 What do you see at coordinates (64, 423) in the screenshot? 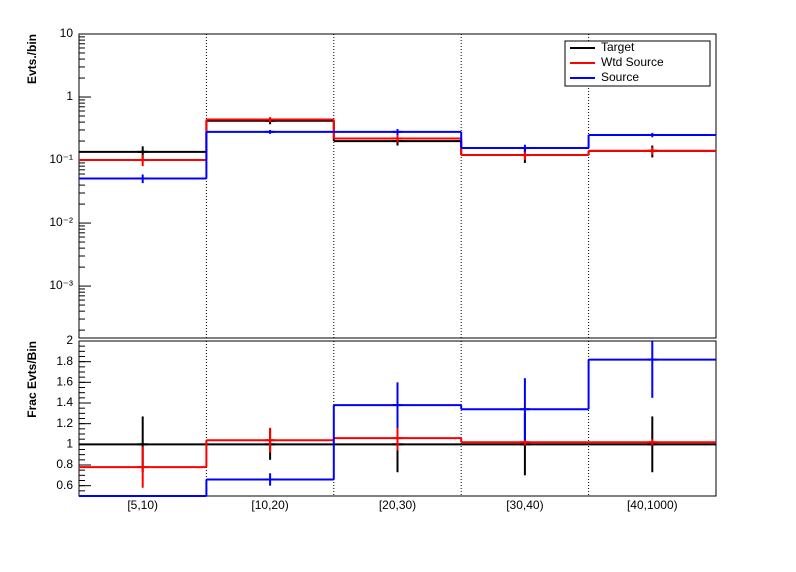
I see `y-tick-label: 1.2` at bounding box center [64, 423].